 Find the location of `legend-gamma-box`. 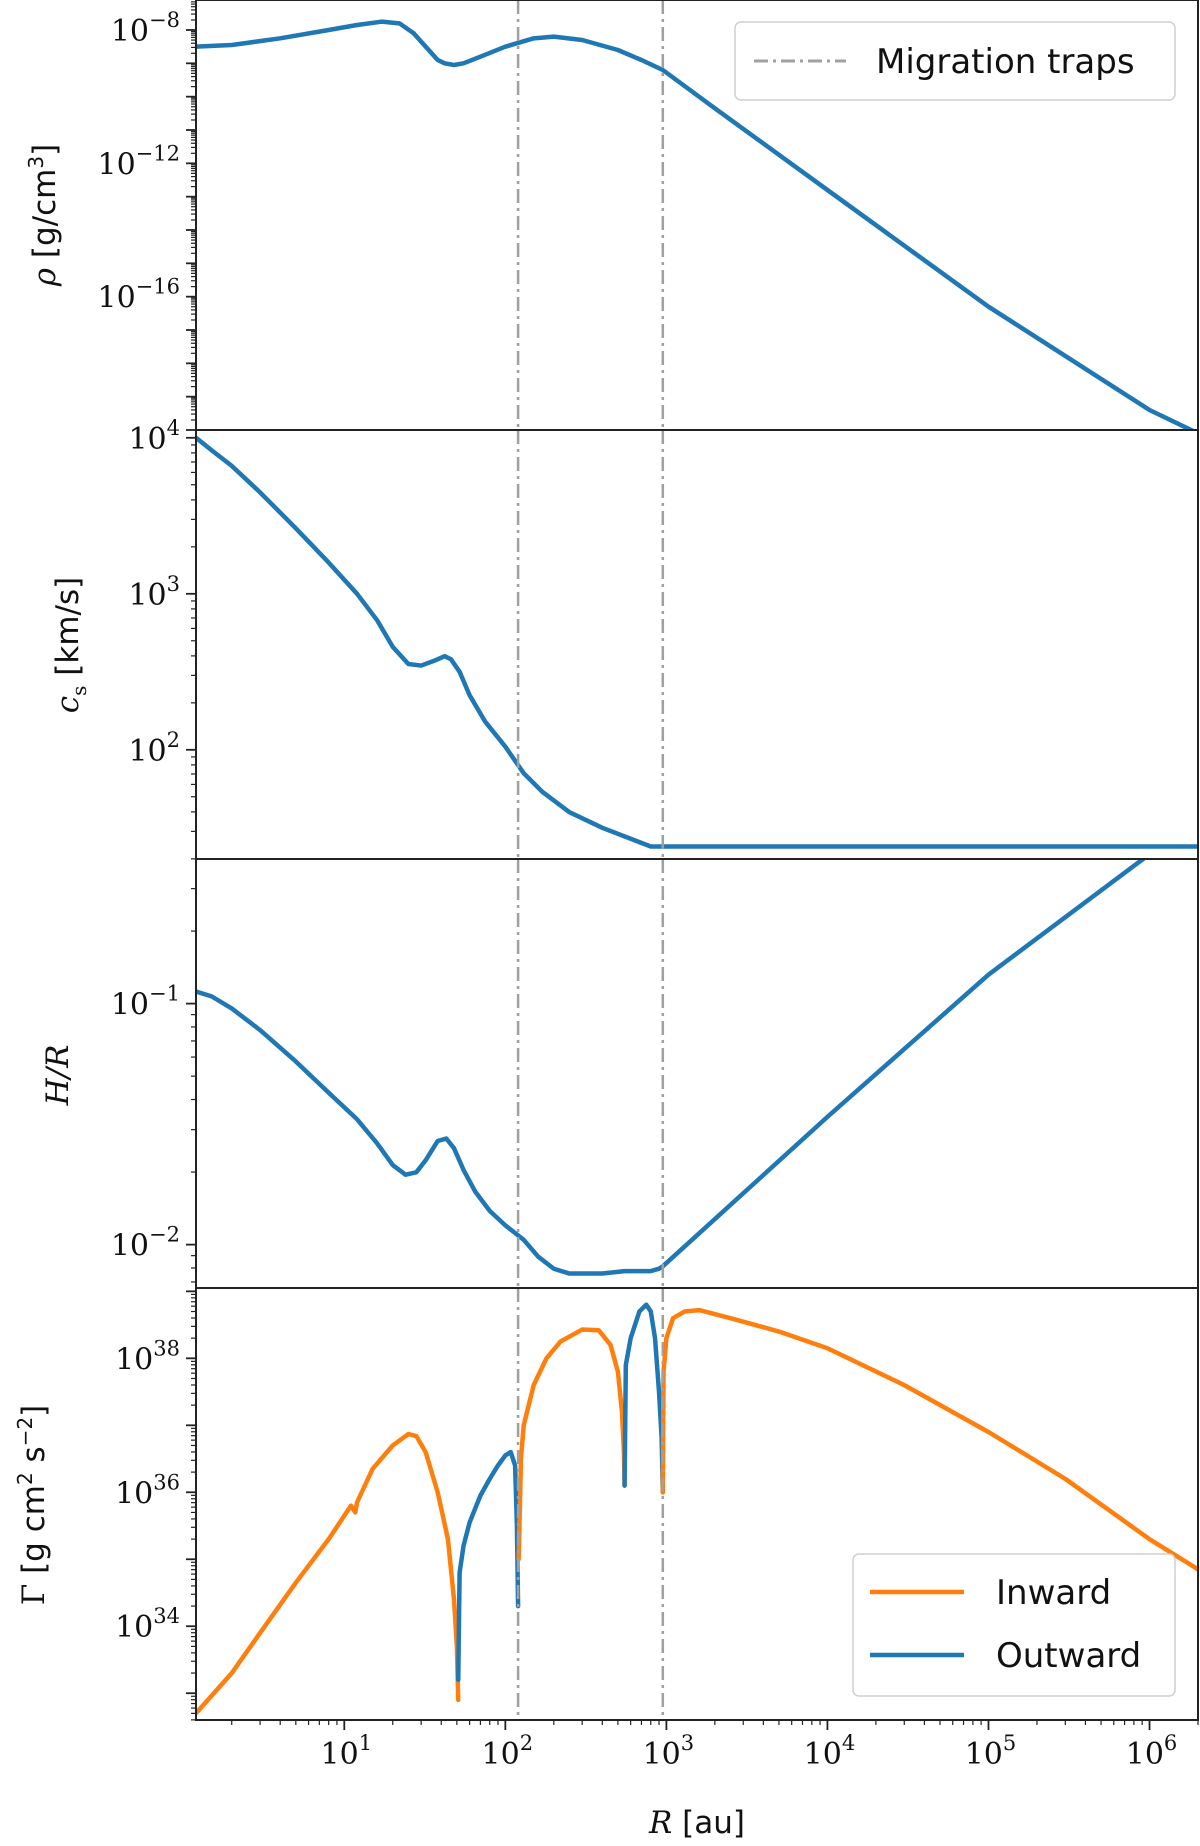

legend-gamma-box is located at coordinates (1014, 1625).